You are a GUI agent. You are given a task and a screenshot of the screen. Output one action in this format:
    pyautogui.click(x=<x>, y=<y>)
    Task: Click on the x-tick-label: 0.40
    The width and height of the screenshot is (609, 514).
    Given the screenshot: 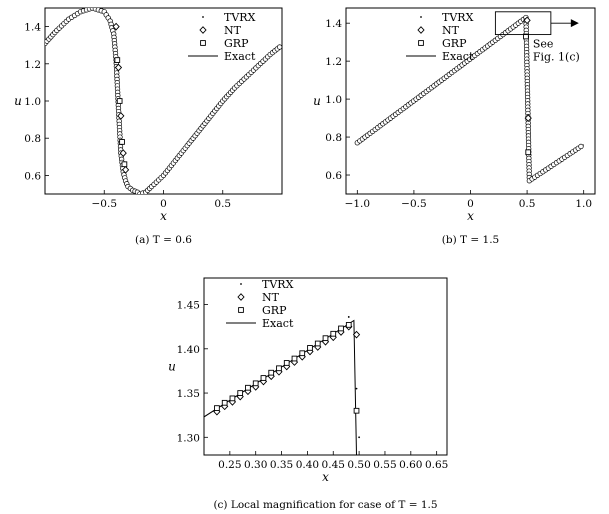 What is the action you would take?
    pyautogui.click(x=307, y=465)
    